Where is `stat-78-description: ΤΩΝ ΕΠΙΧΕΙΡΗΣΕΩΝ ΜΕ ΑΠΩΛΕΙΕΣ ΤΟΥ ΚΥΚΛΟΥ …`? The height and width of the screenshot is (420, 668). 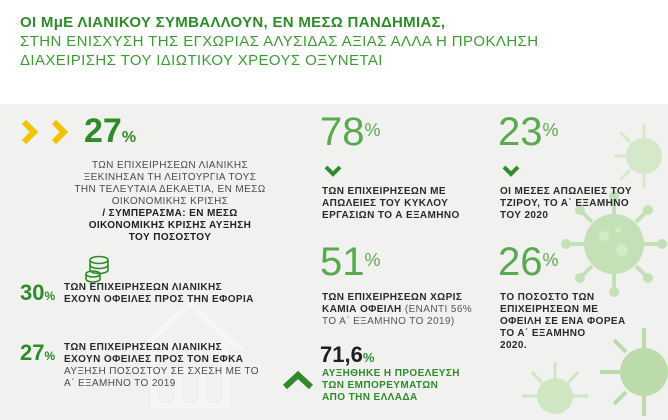 stat-78-description: ΤΩΝ ΕΠΙΧΕΙΡΗΣΕΩΝ ΜΕ ΑΠΩΛΕΙΕΣ ΤΟΥ ΚΥΚΛΟΥ … is located at coordinates (391, 203).